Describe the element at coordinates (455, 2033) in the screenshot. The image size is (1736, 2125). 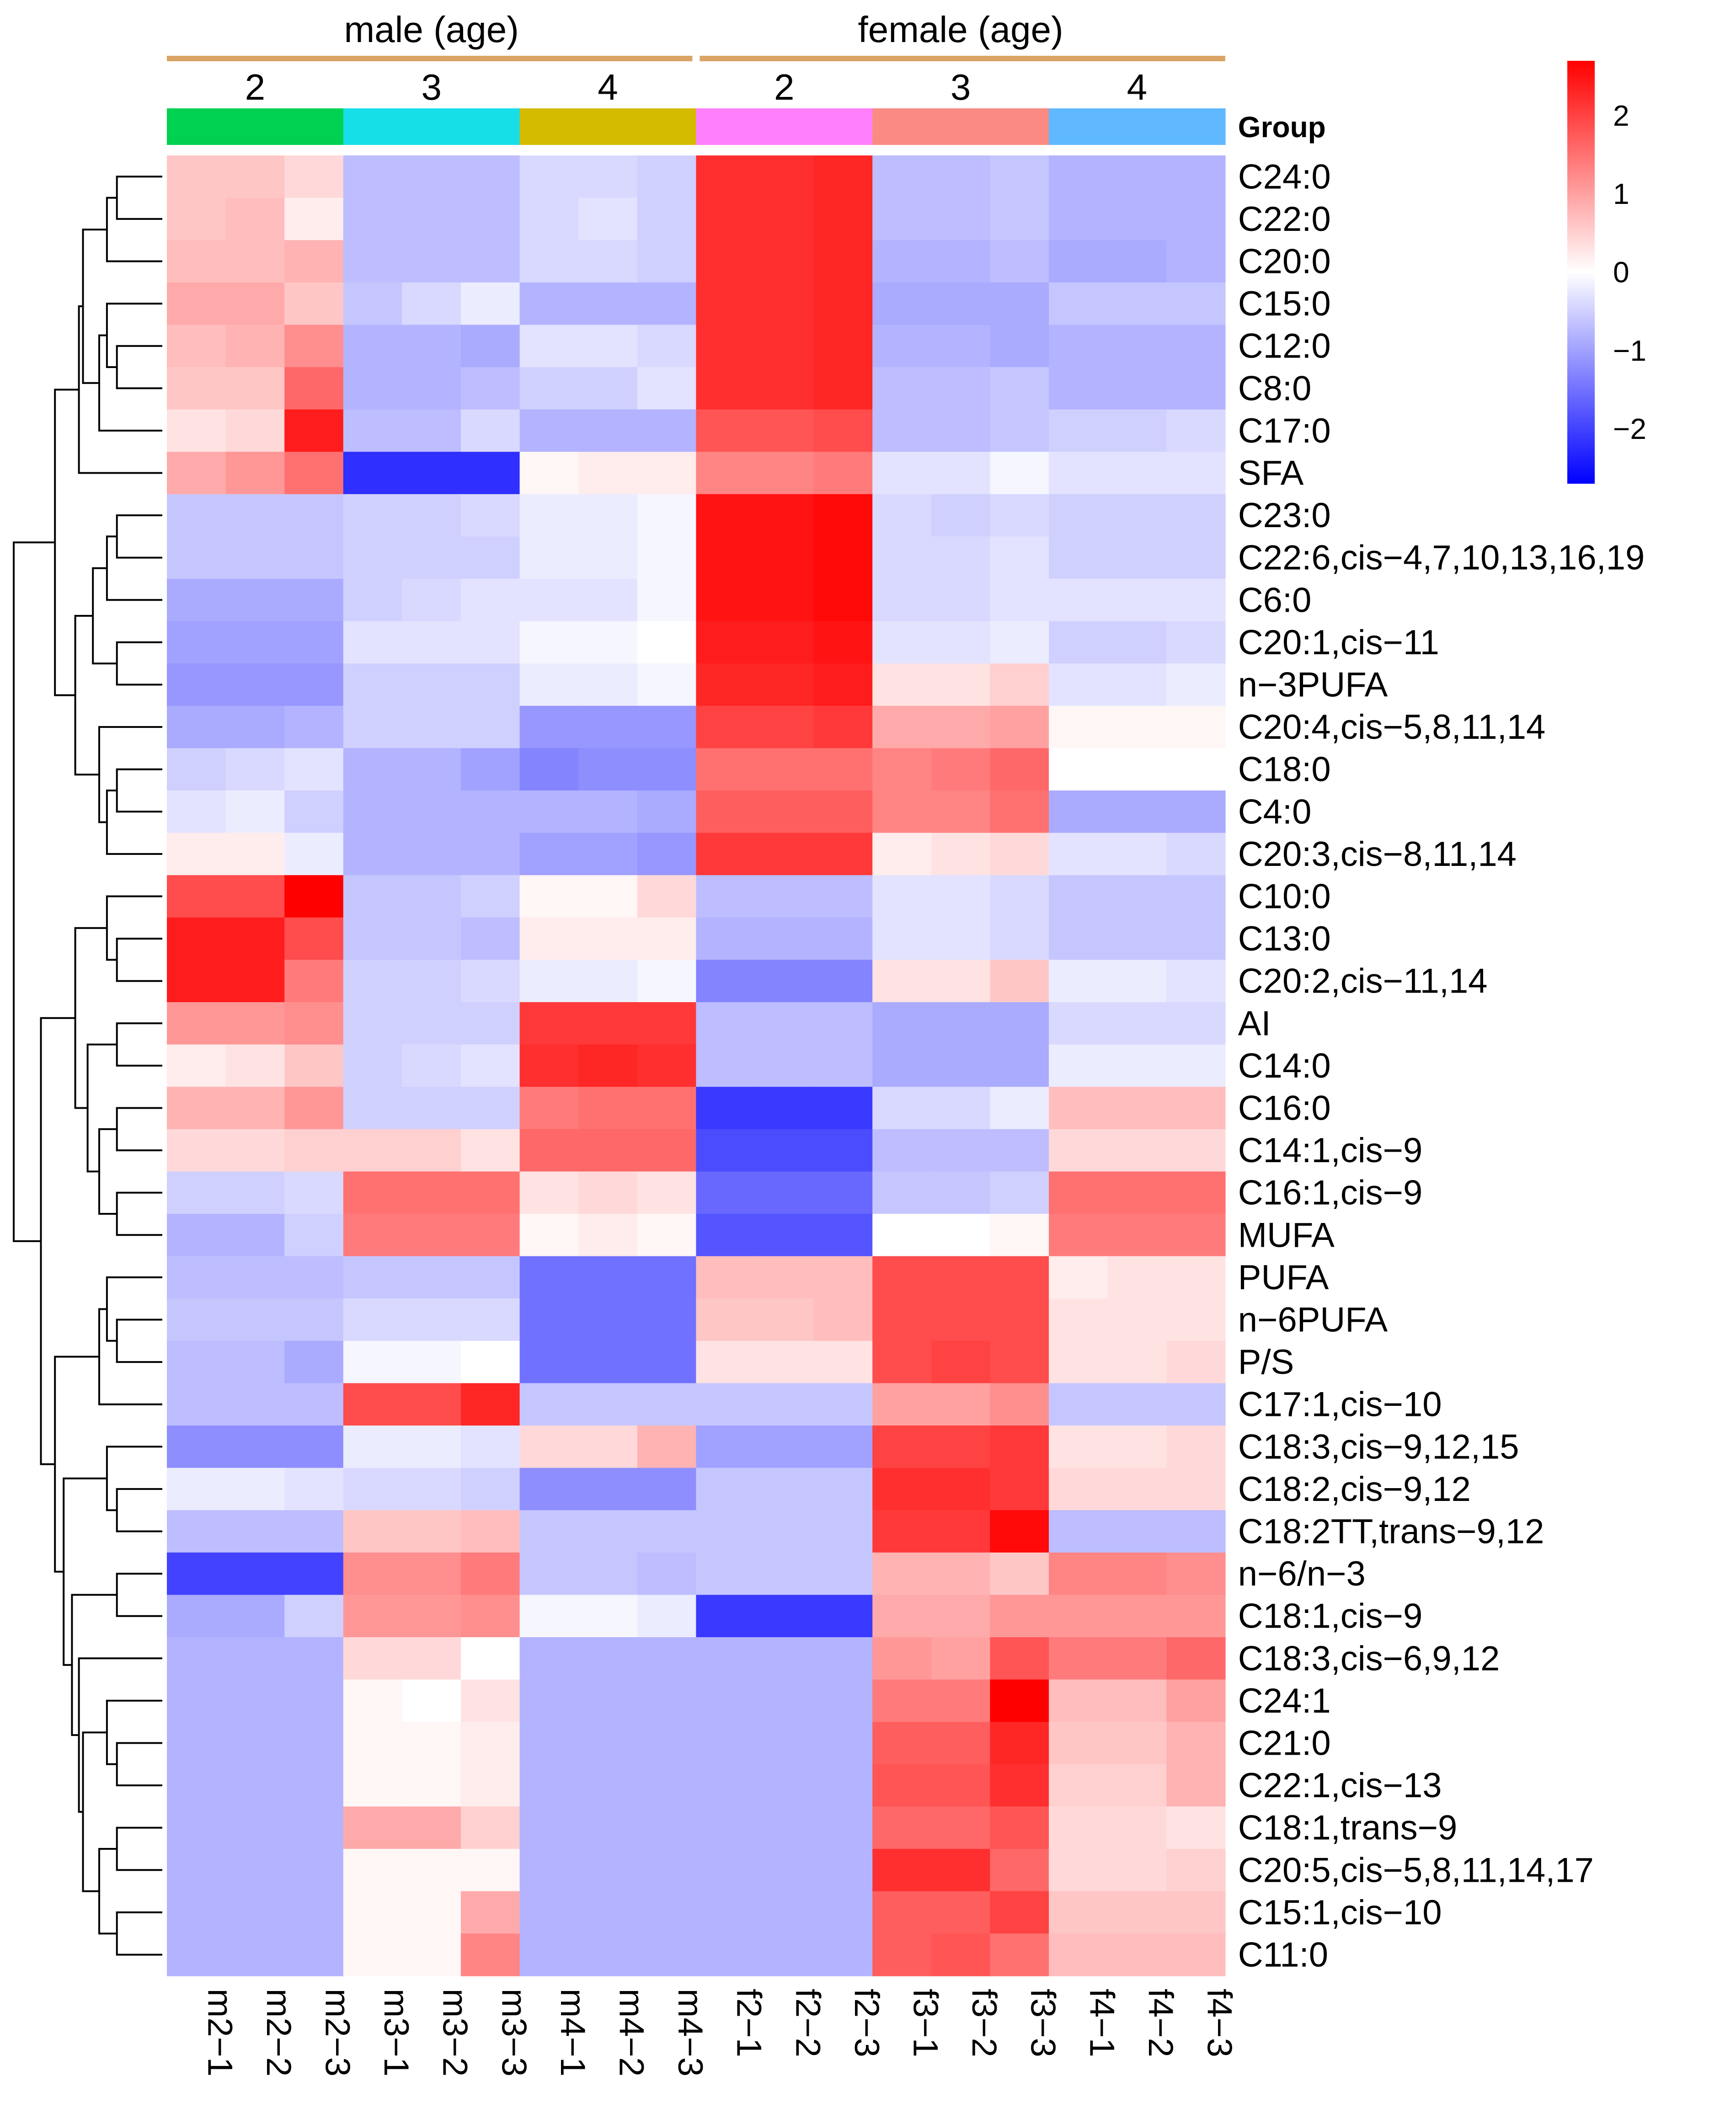
I see `column-label: m3−2` at that location.